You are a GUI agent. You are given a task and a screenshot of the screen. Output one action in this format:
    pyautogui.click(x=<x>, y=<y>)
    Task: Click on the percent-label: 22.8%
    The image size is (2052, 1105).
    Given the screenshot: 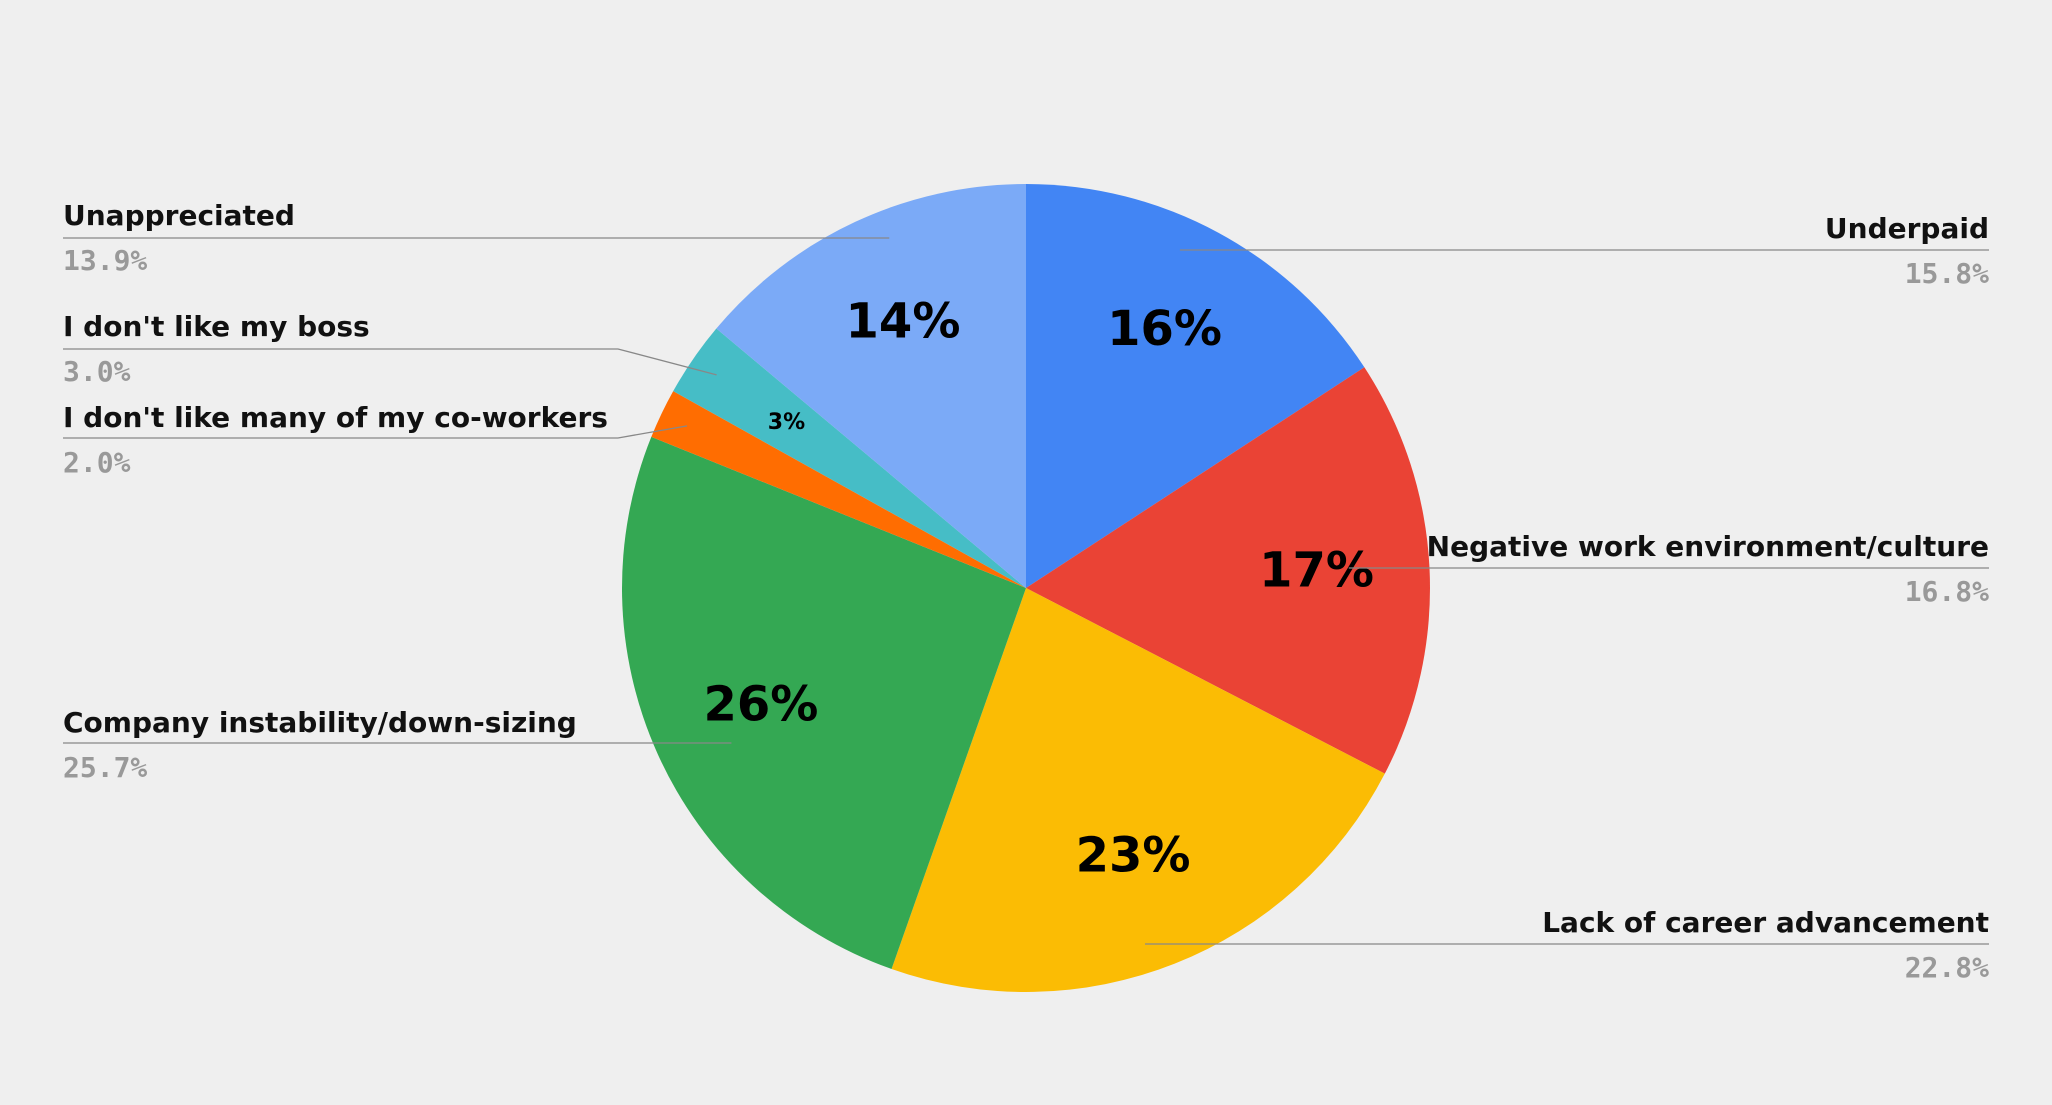 What is the action you would take?
    pyautogui.click(x=1947, y=967)
    